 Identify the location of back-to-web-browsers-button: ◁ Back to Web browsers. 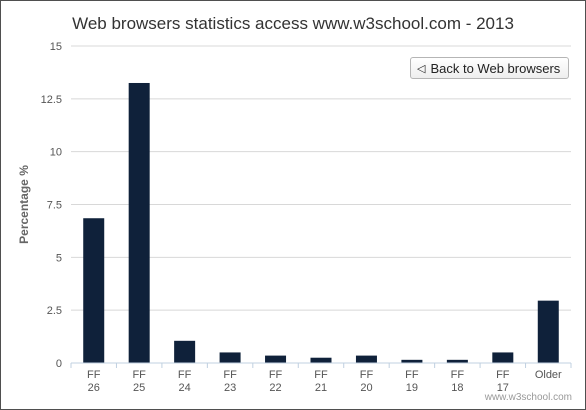
(490, 68).